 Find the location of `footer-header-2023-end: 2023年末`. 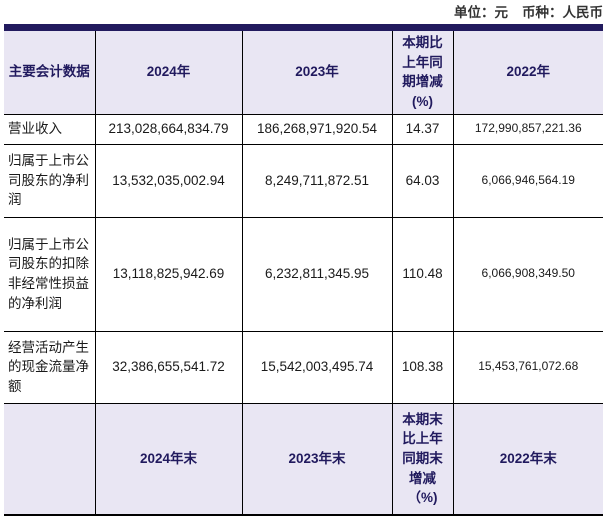

footer-header-2023-end: 2023年末 is located at coordinates (317, 459).